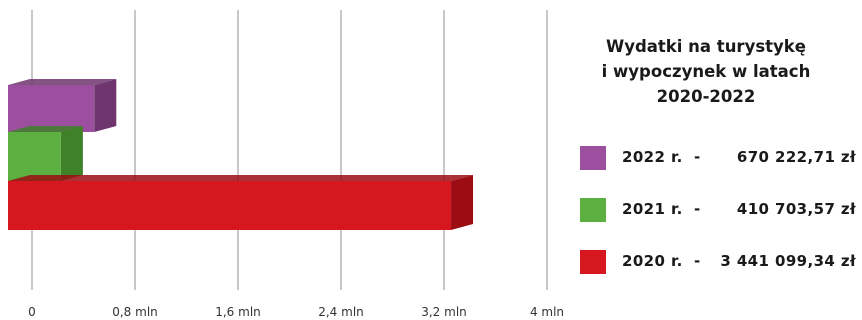  Describe the element at coordinates (718, 158) in the screenshot. I see `legend-item-2022: 2022 r. - 670 222,71 zł` at that location.